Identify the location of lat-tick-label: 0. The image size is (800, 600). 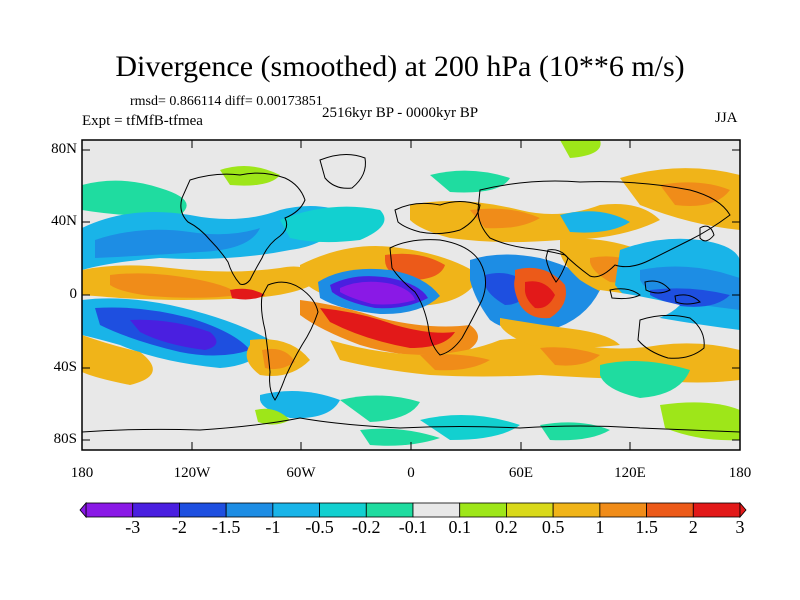
(73, 294).